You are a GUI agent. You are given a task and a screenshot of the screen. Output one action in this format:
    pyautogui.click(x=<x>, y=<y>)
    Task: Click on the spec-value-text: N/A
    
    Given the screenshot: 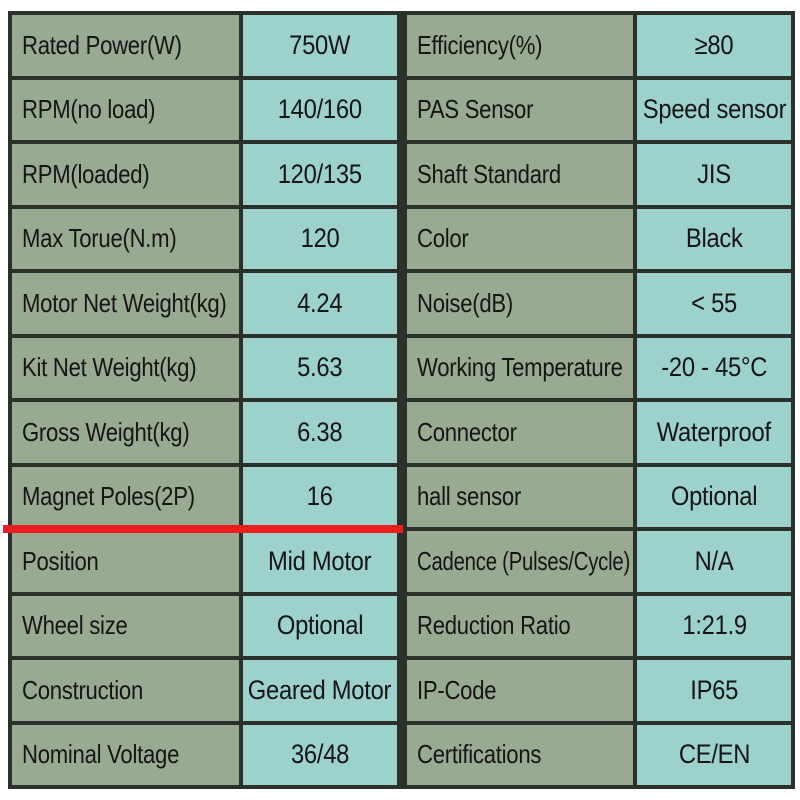 What is the action you would take?
    pyautogui.click(x=714, y=560)
    